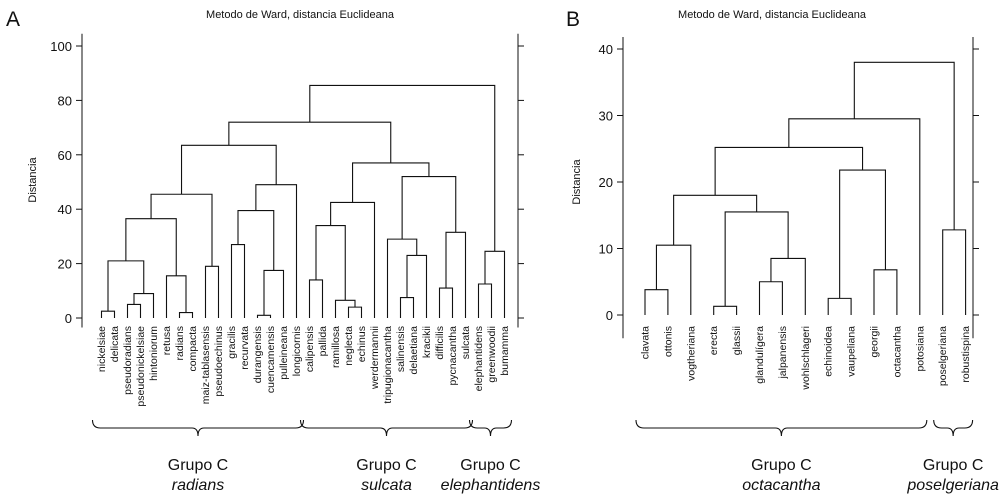 The width and height of the screenshot is (1001, 499). What do you see at coordinates (128, 360) in the screenshot?
I see `leaf-label: pseudoradians` at bounding box center [128, 360].